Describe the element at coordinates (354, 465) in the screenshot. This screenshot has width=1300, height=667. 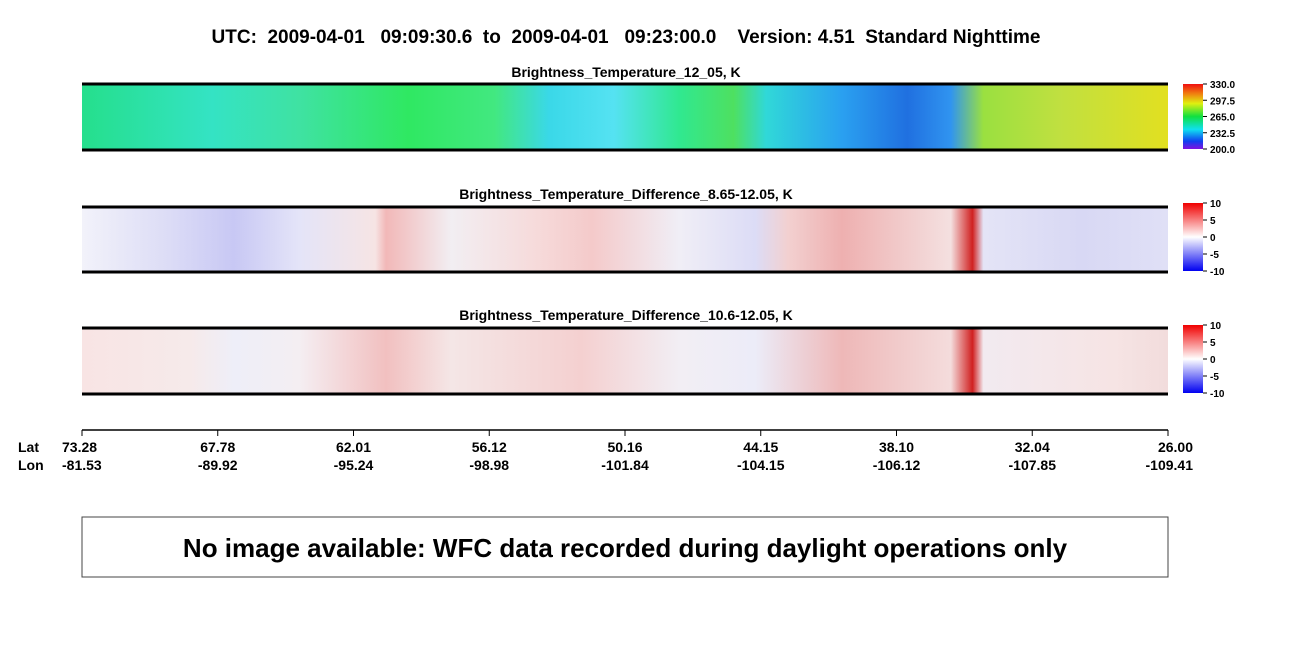
I see `lon-label: -95.24` at that location.